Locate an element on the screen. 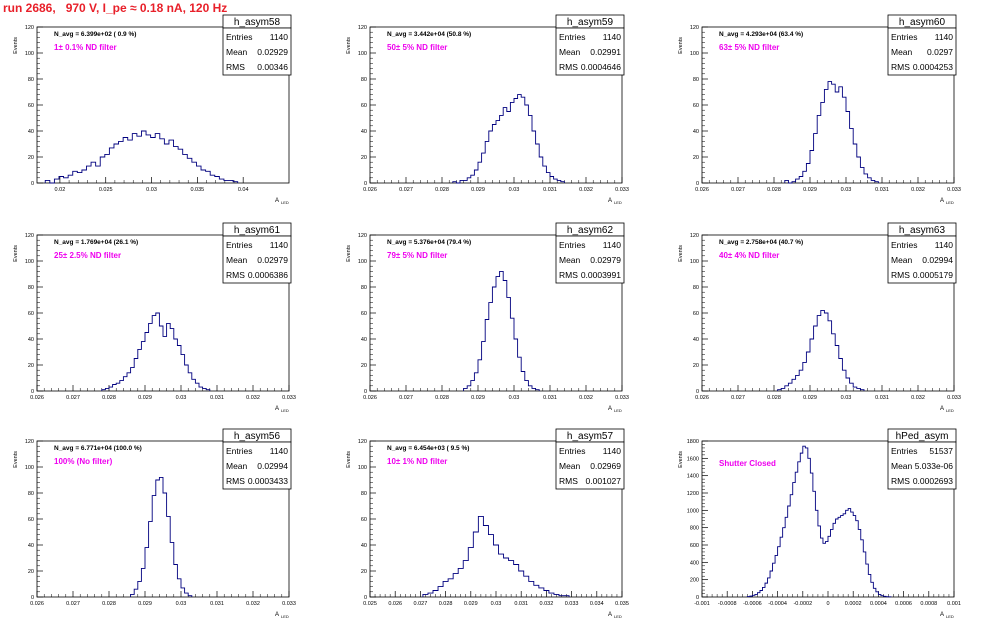 The width and height of the screenshot is (996, 622). x-tick-label: 0.0002 is located at coordinates (853, 604).